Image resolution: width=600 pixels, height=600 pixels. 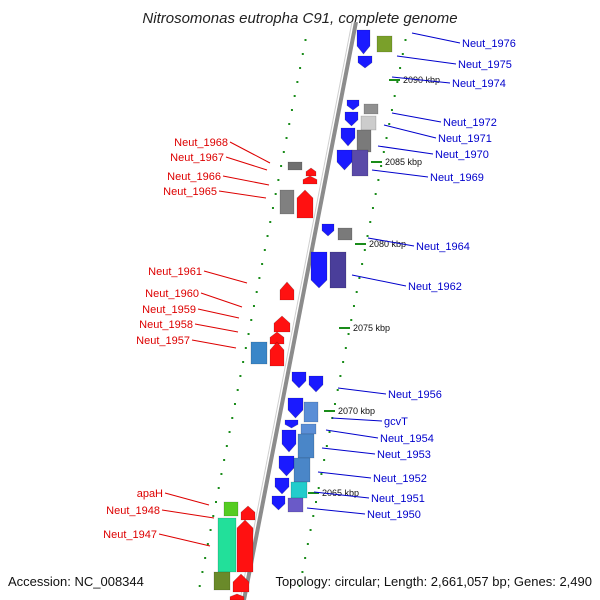 What do you see at coordinates (403, 162) in the screenshot?
I see `kbp-label: 2085 kbp` at bounding box center [403, 162].